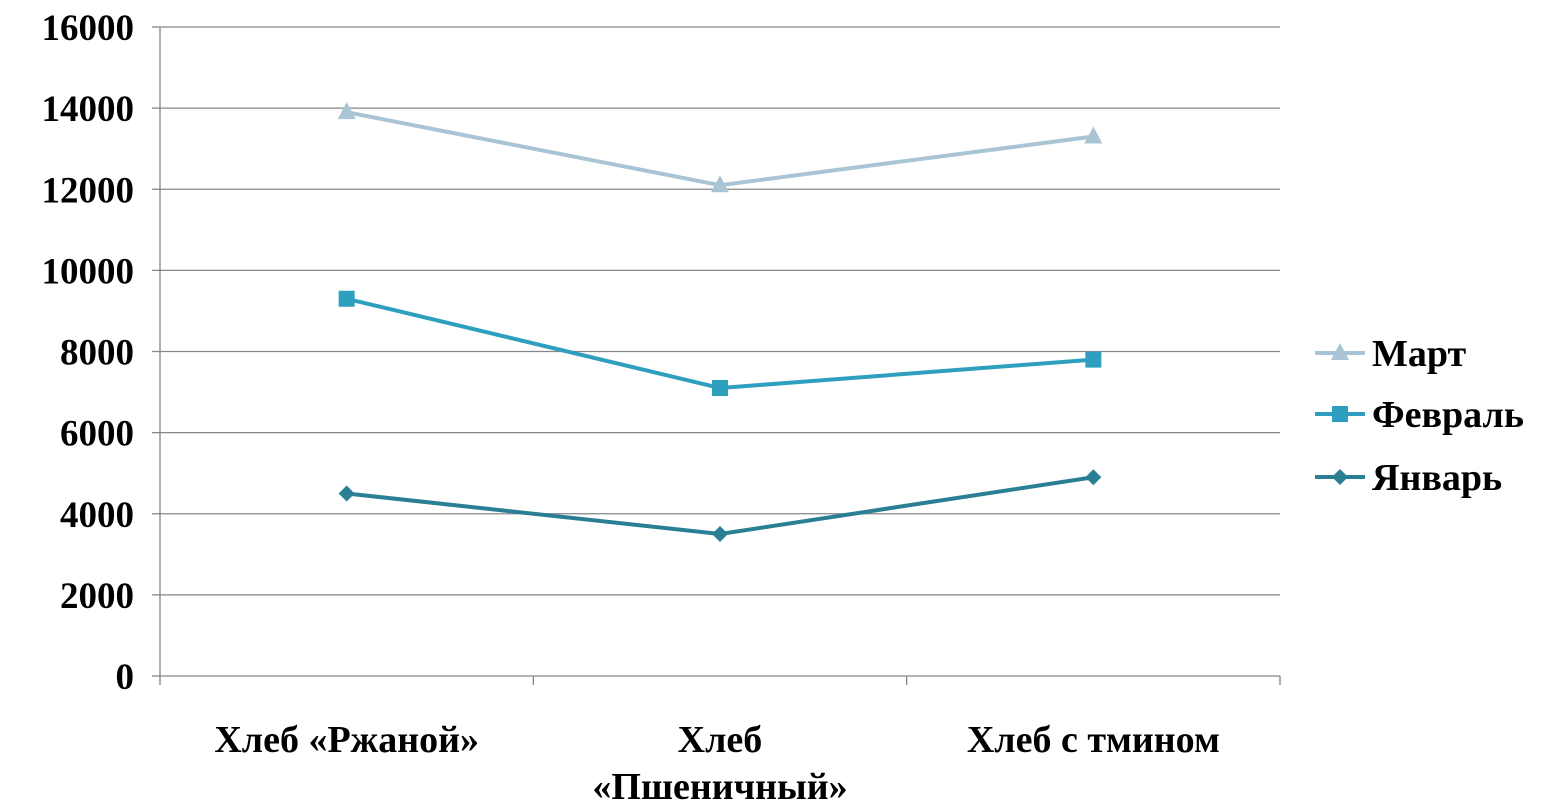 Image resolution: width=1568 pixels, height=810 pixels. Describe the element at coordinates (88, 28) in the screenshot. I see `y-tick-label: 16000` at that location.